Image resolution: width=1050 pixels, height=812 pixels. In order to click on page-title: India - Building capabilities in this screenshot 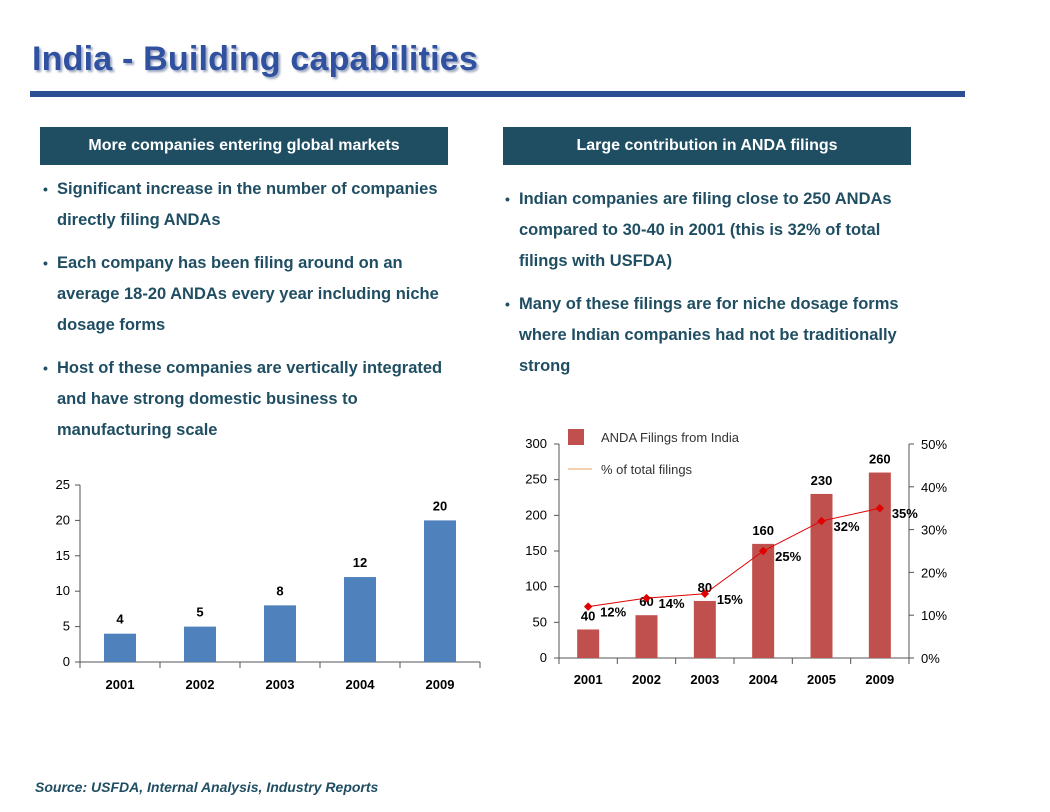, I will do `click(255, 59)`.